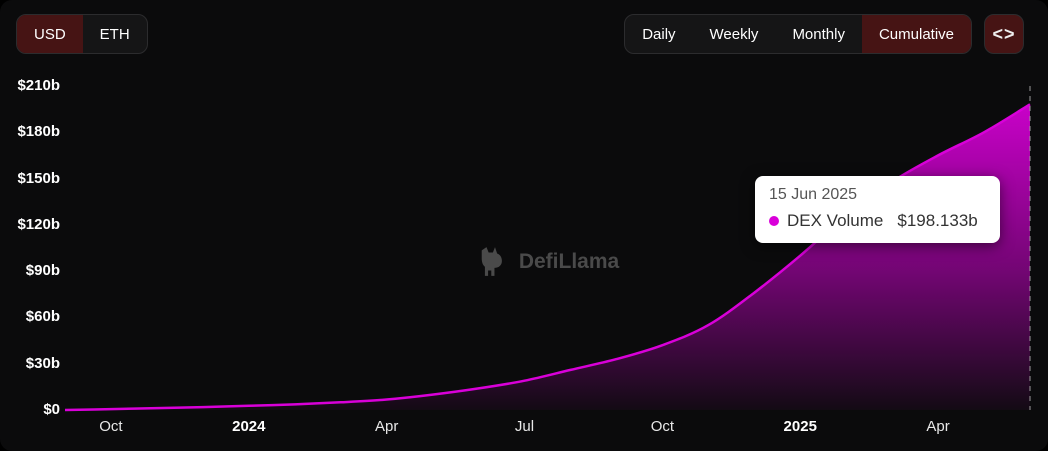 The image size is (1048, 451). What do you see at coordinates (38, 224) in the screenshot?
I see `y-axis-label: $120b` at bounding box center [38, 224].